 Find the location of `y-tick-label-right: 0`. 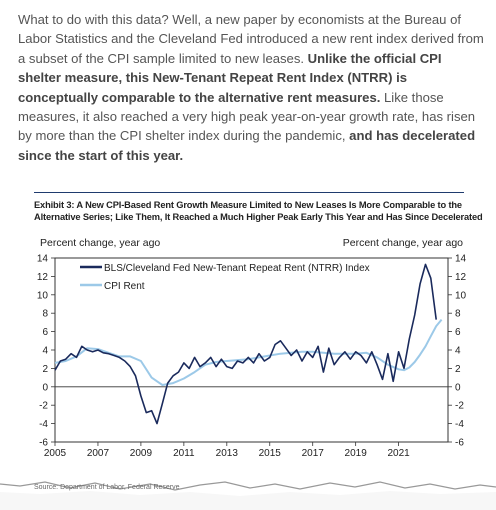

y-tick-label-right: 0 is located at coordinates (458, 387).